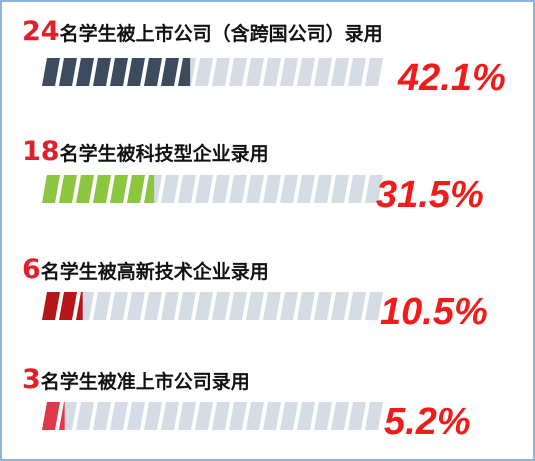 The width and height of the screenshot is (535, 461). I want to click on percent-label: 31.5%, so click(430, 195).